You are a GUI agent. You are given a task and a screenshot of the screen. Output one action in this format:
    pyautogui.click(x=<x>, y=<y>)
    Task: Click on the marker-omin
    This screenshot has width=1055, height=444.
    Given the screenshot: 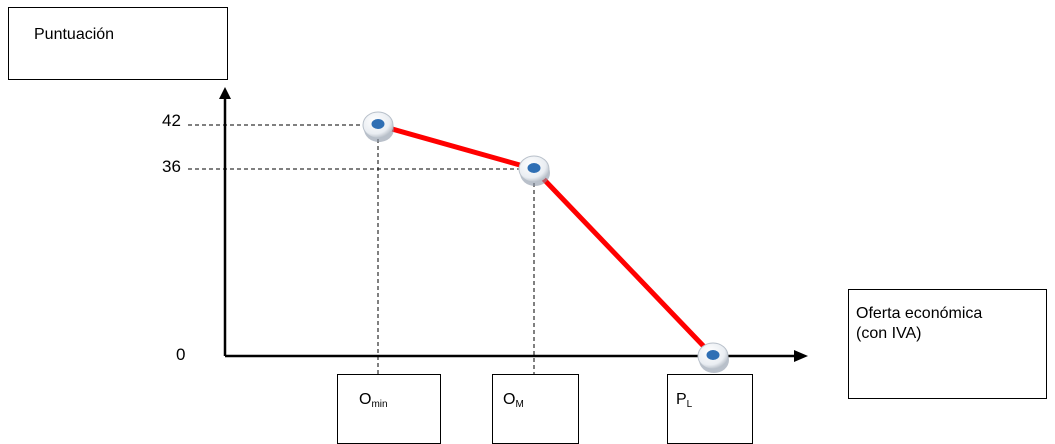 What is the action you would take?
    pyautogui.click(x=378, y=126)
    